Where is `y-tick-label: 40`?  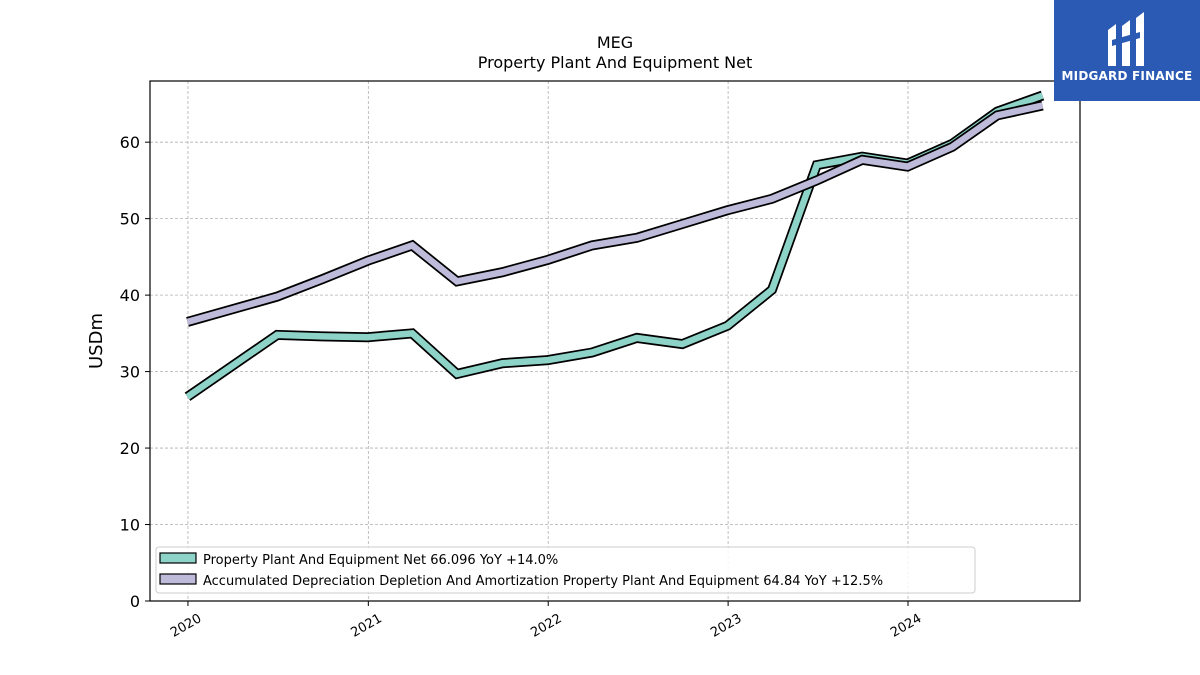
y-tick-label: 40 is located at coordinates (130, 295).